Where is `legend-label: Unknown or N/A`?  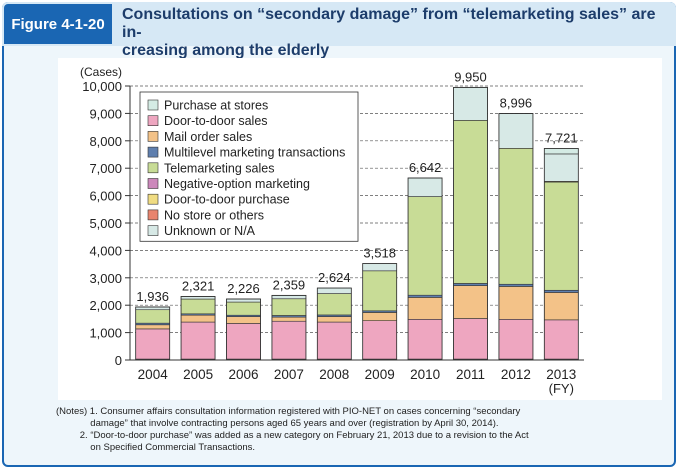
legend-label: Unknown or N/A is located at coordinates (210, 231).